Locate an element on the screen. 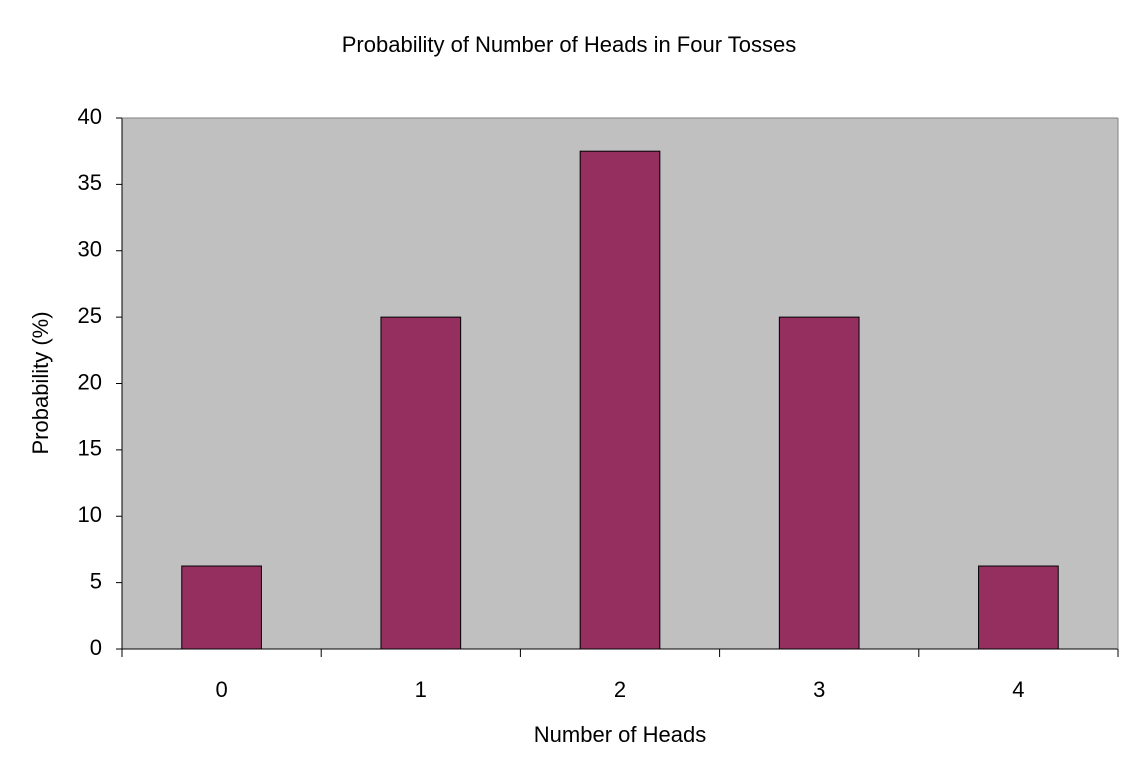  y-tick-label: 20 is located at coordinates (90, 381).